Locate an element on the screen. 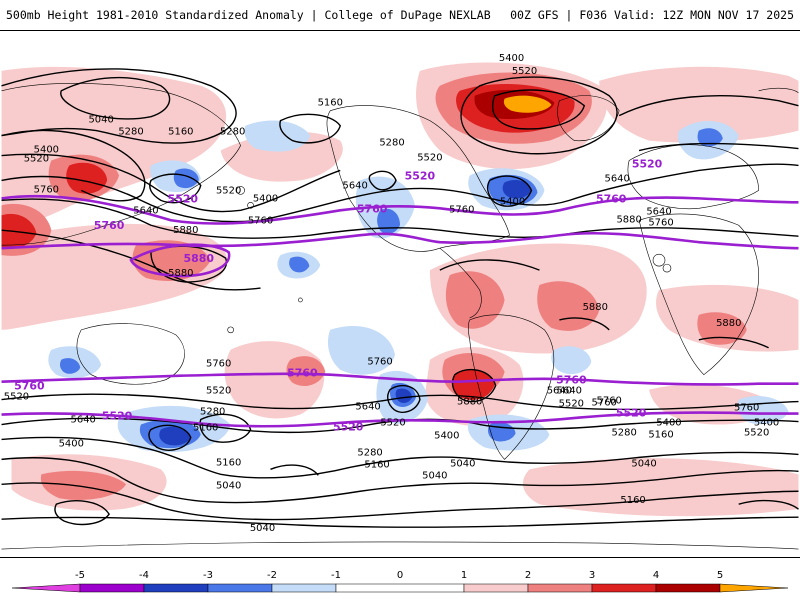 Image resolution: width=800 pixels, height=600 pixels. colorbar-tick: 0 is located at coordinates (400, 575).